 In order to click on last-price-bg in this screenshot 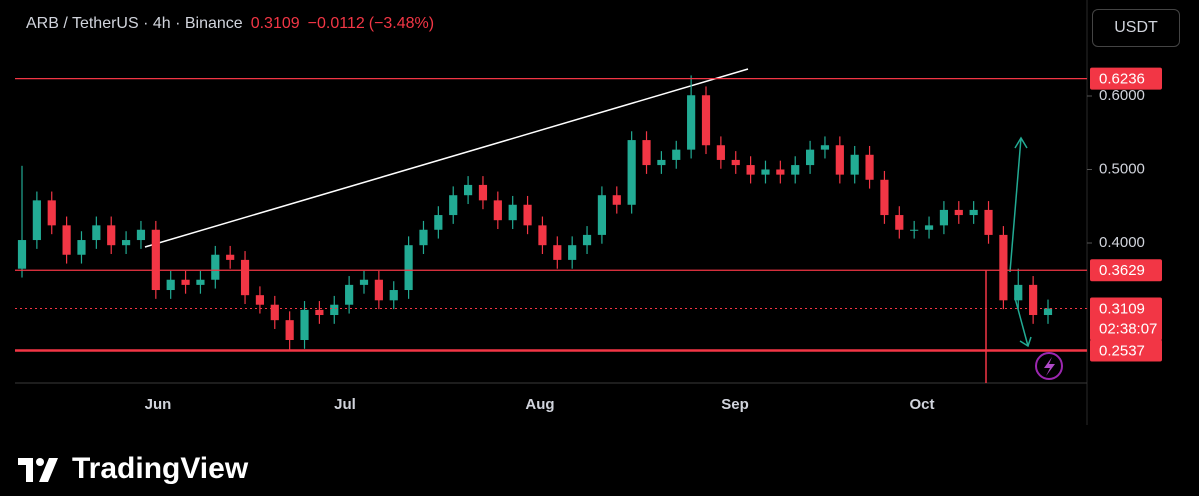, I will do `click(1126, 319)`.